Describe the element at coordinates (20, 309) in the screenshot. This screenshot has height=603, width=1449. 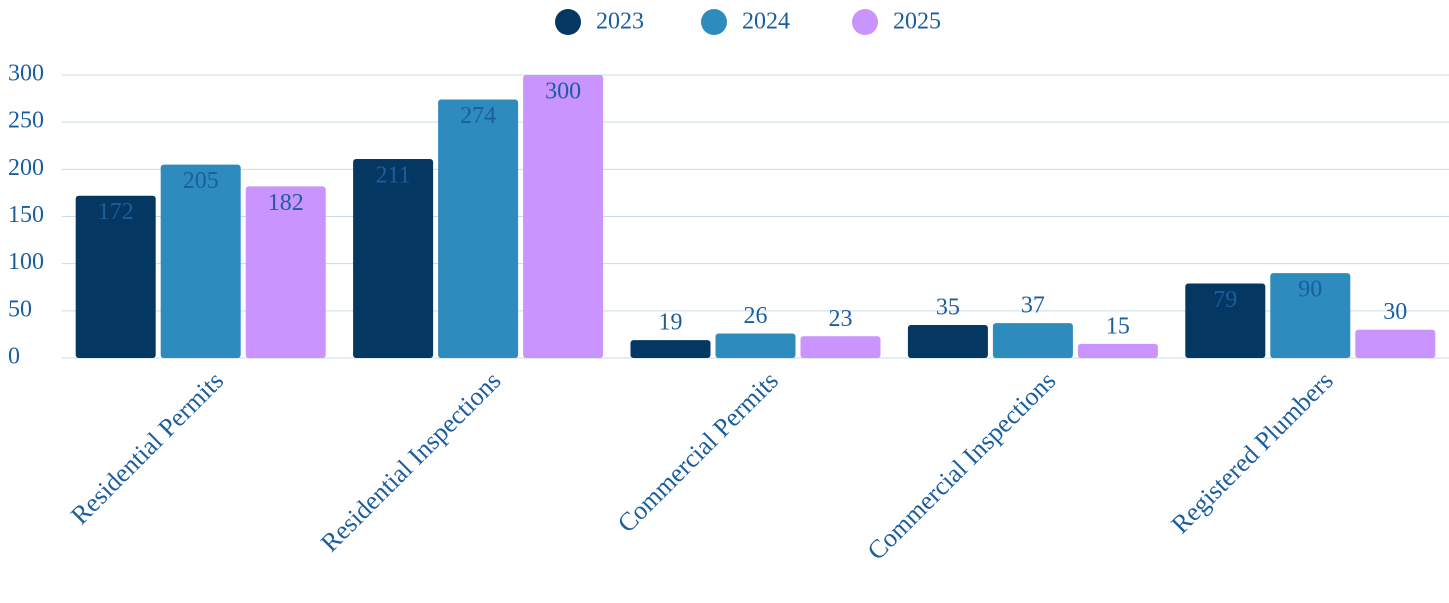
I see `y-tick-label: 50` at that location.